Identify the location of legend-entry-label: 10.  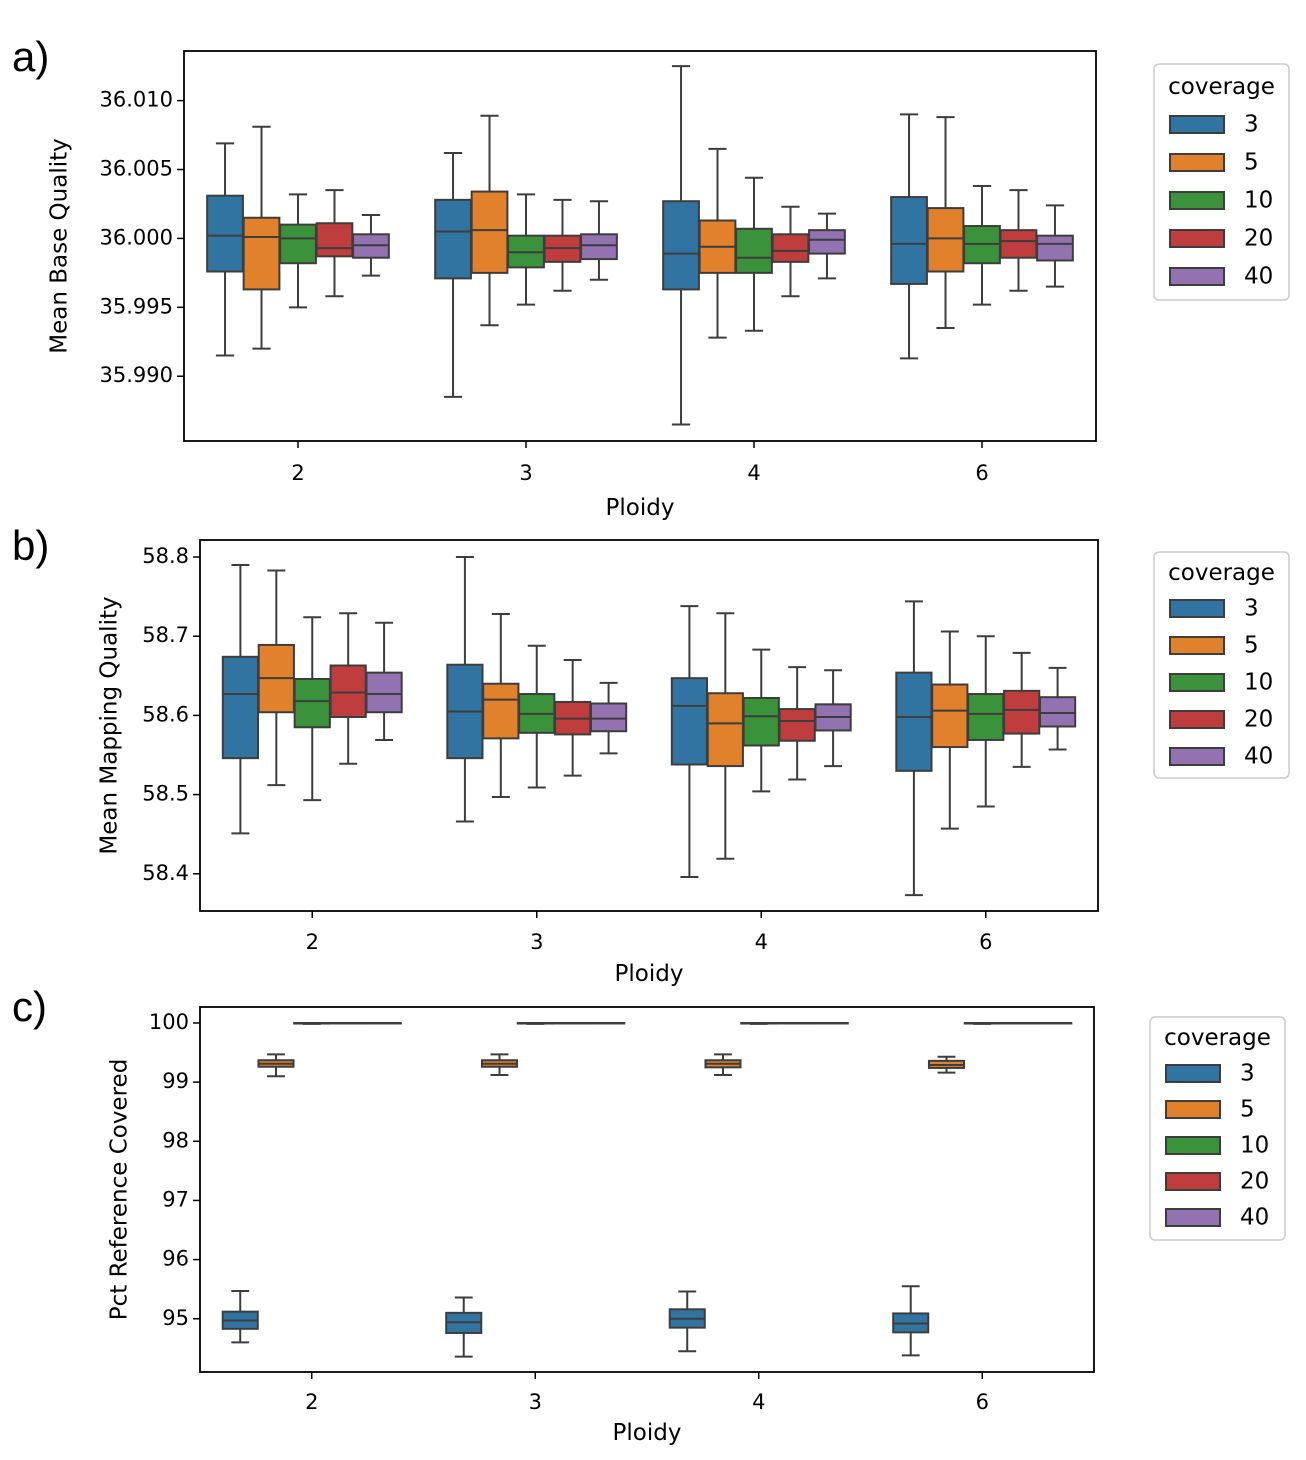
(1258, 201).